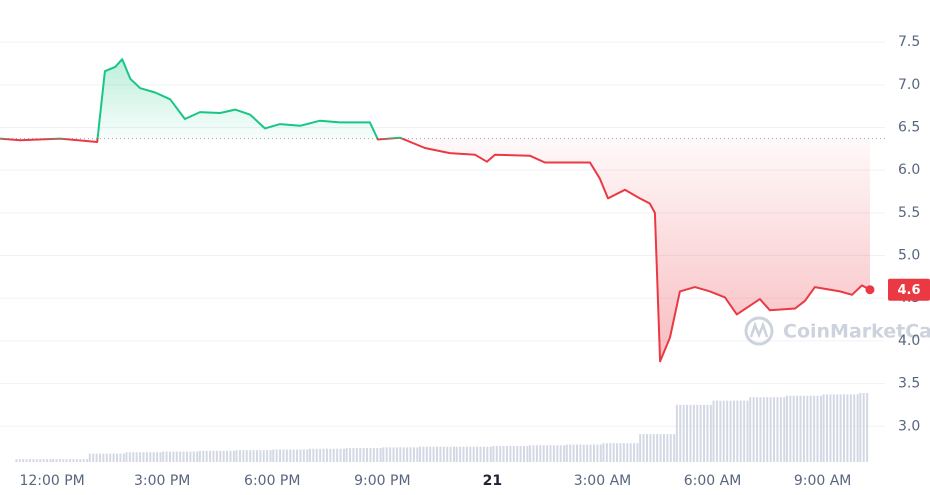  Describe the element at coordinates (823, 481) in the screenshot. I see `x-tick-label: 9:00 AM` at that location.